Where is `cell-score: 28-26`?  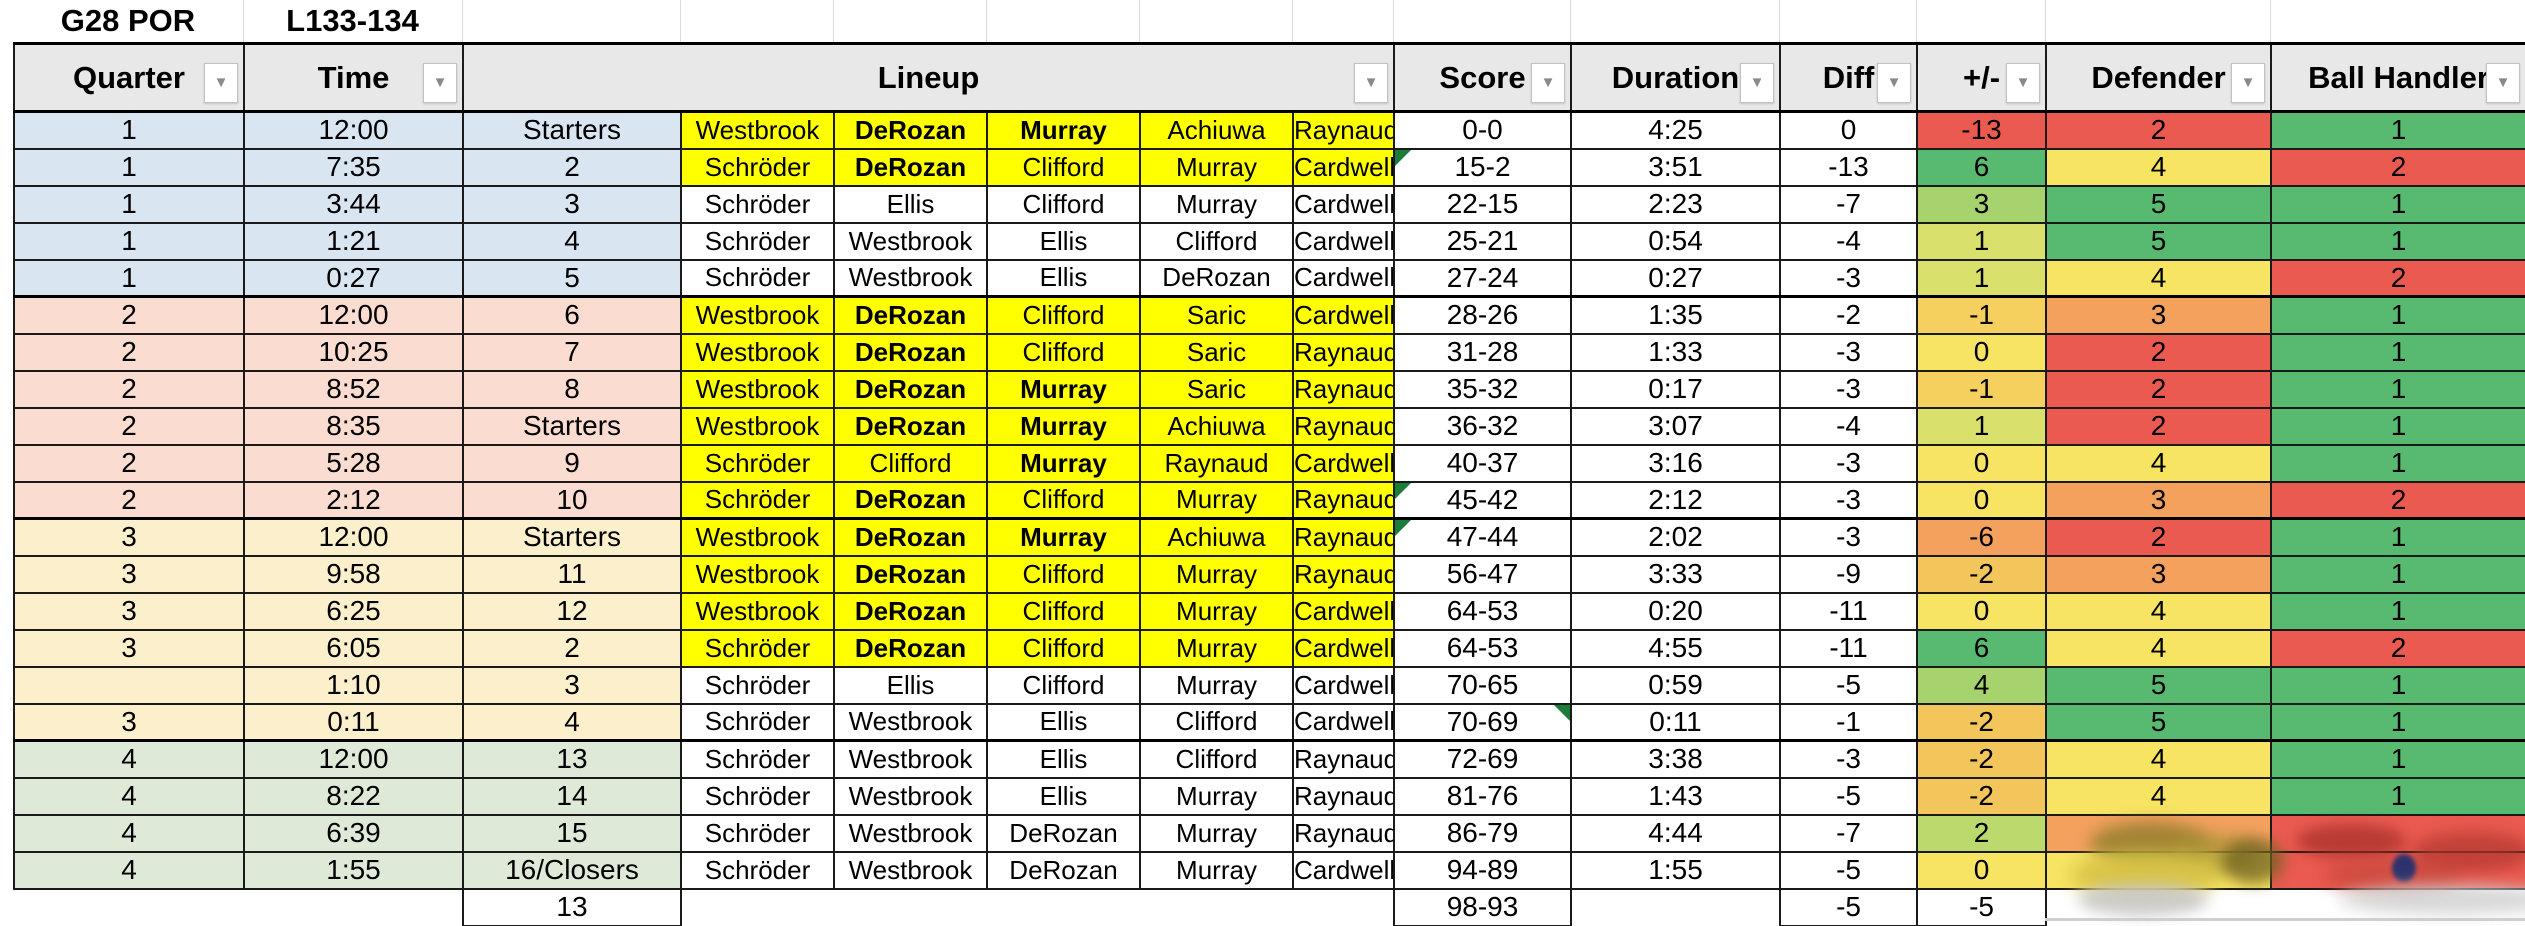
cell-score: 28-26 is located at coordinates (1483, 315).